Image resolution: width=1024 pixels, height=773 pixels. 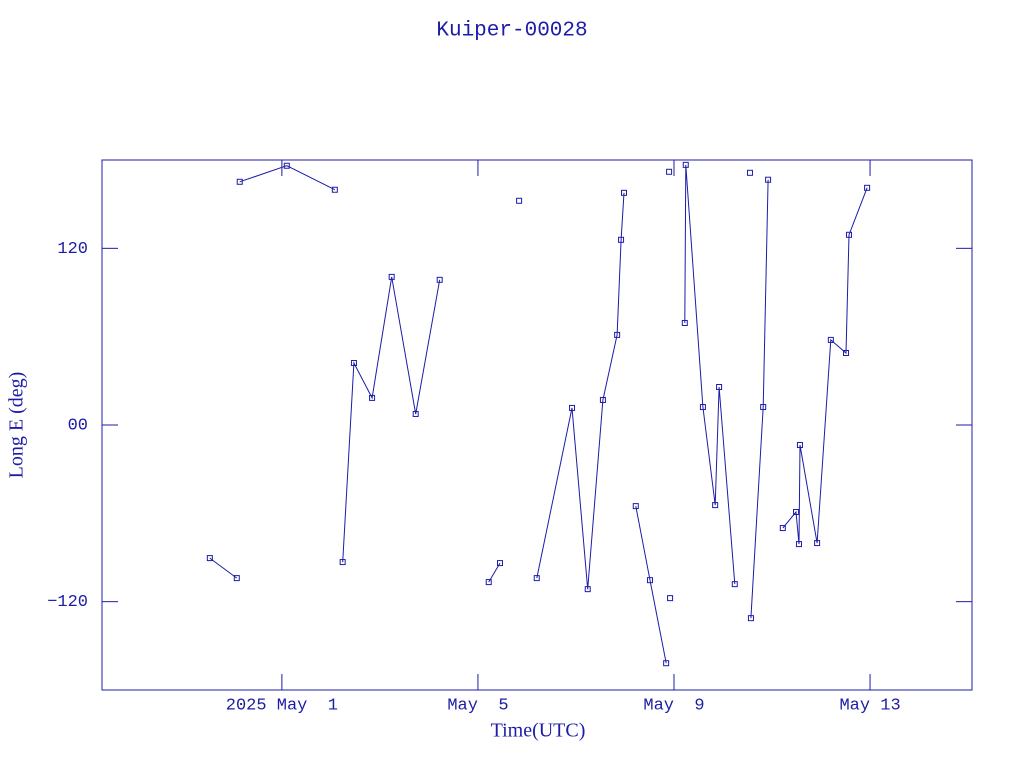 I want to click on y-tick-label: −120, so click(x=67, y=602).